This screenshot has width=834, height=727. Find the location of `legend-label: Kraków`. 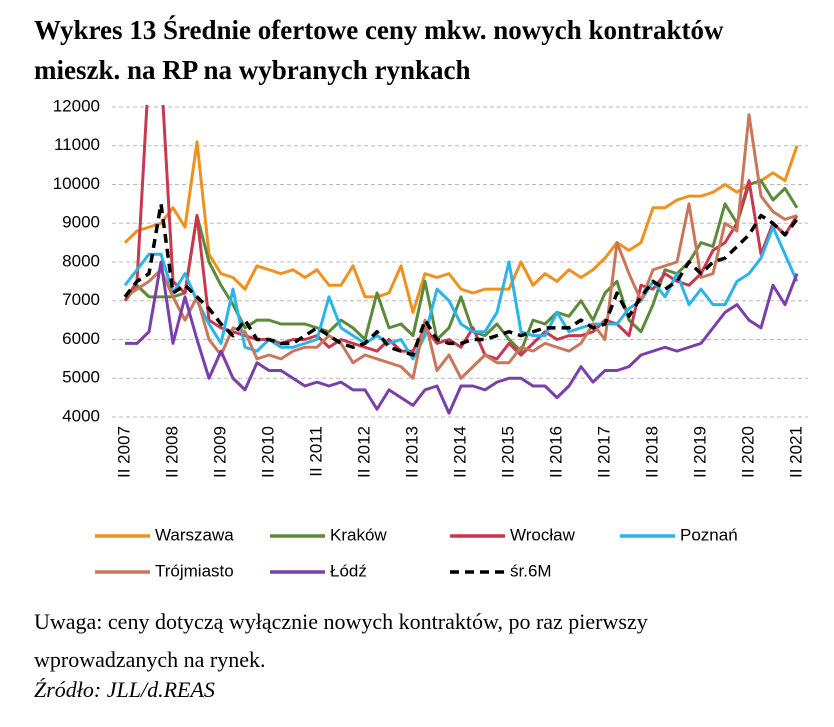

legend-label: Kraków is located at coordinates (358, 534).